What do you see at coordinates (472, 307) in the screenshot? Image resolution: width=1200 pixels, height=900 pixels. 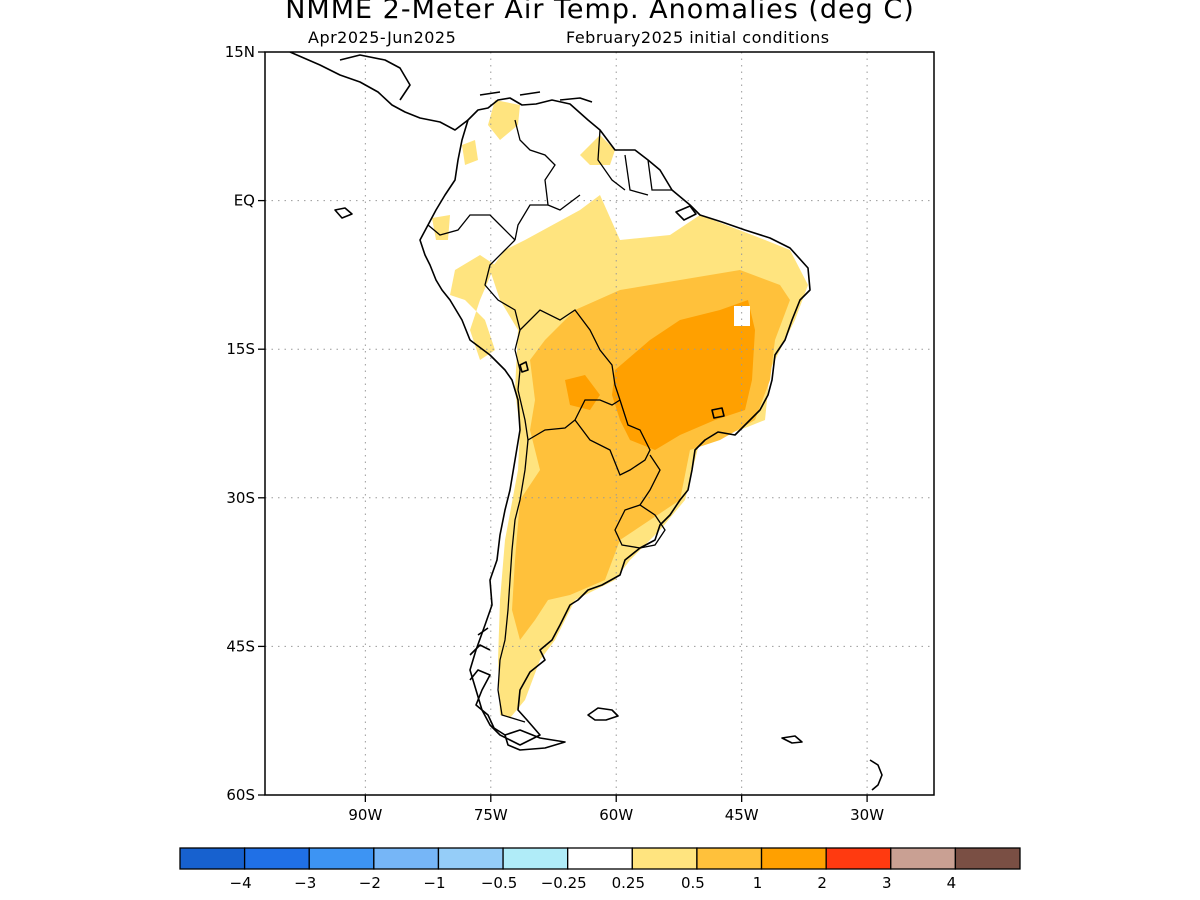 I see `anomaly-light-yellow-peru` at bounding box center [472, 307].